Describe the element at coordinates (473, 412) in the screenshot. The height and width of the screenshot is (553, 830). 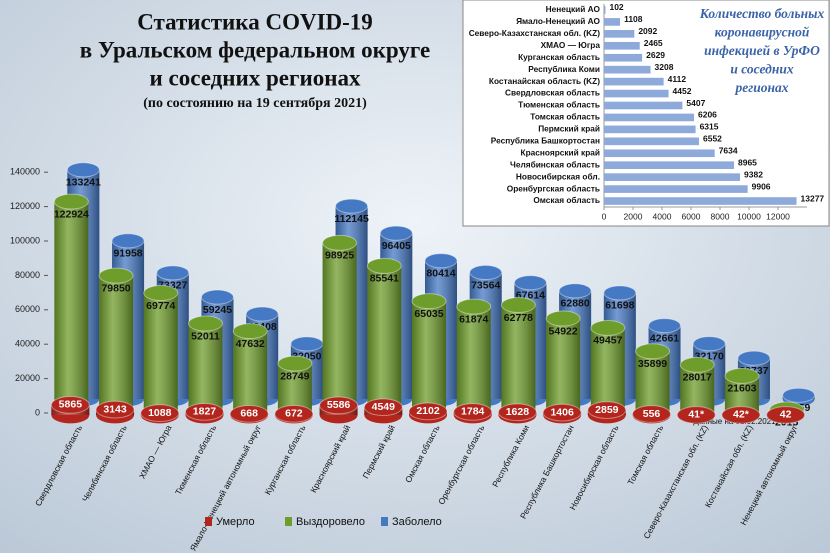
I see `value-label: 1784` at that location.